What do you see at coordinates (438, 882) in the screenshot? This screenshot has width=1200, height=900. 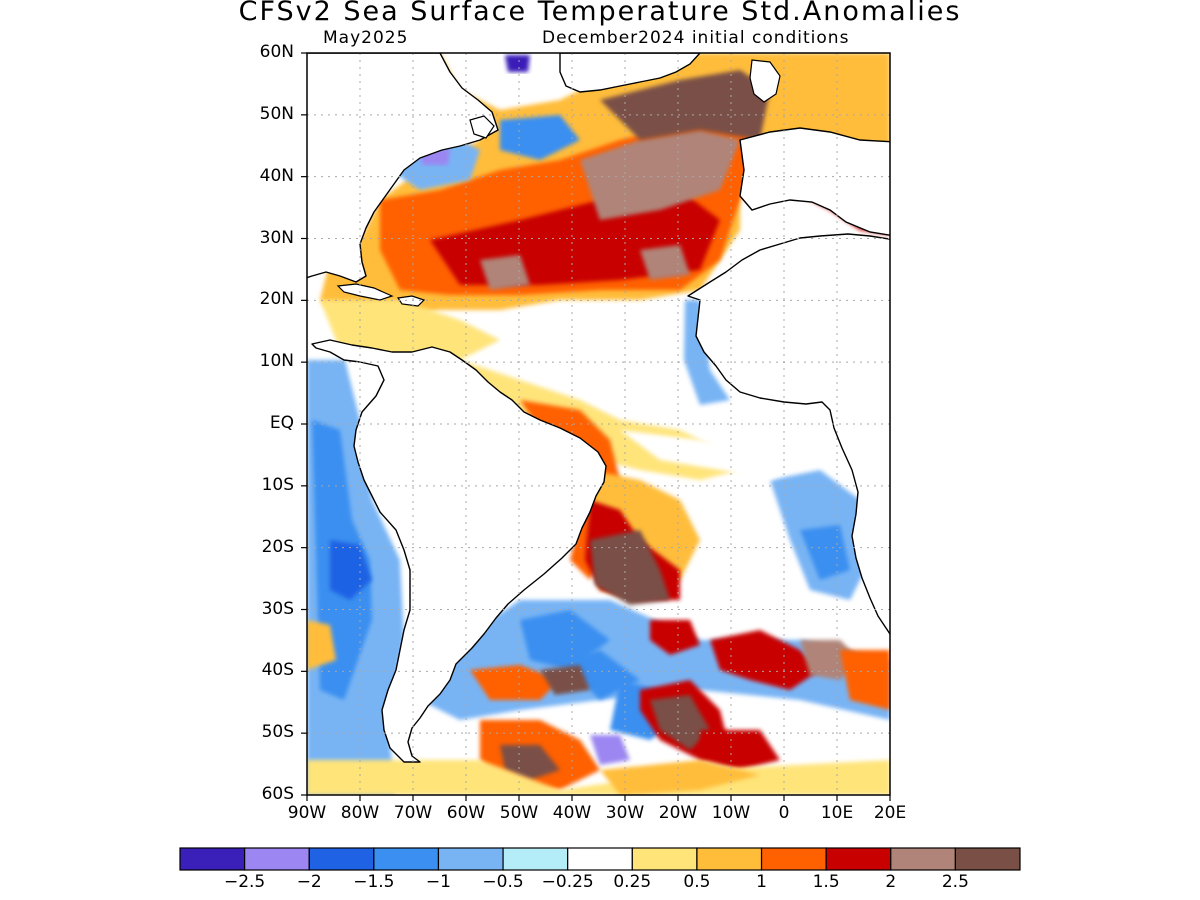 I see `colorbar-label: −1` at bounding box center [438, 882].